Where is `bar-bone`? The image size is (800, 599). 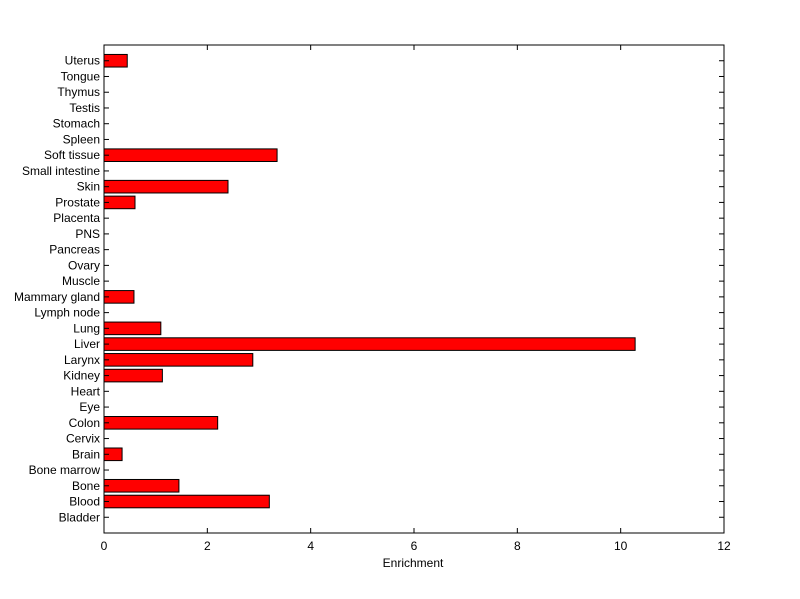
bar-bone is located at coordinates (141, 485).